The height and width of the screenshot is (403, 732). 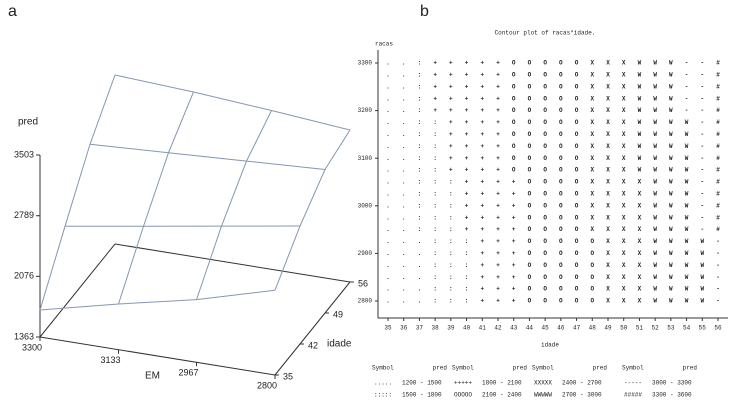 I want to click on panel-label: b, so click(x=424, y=11).